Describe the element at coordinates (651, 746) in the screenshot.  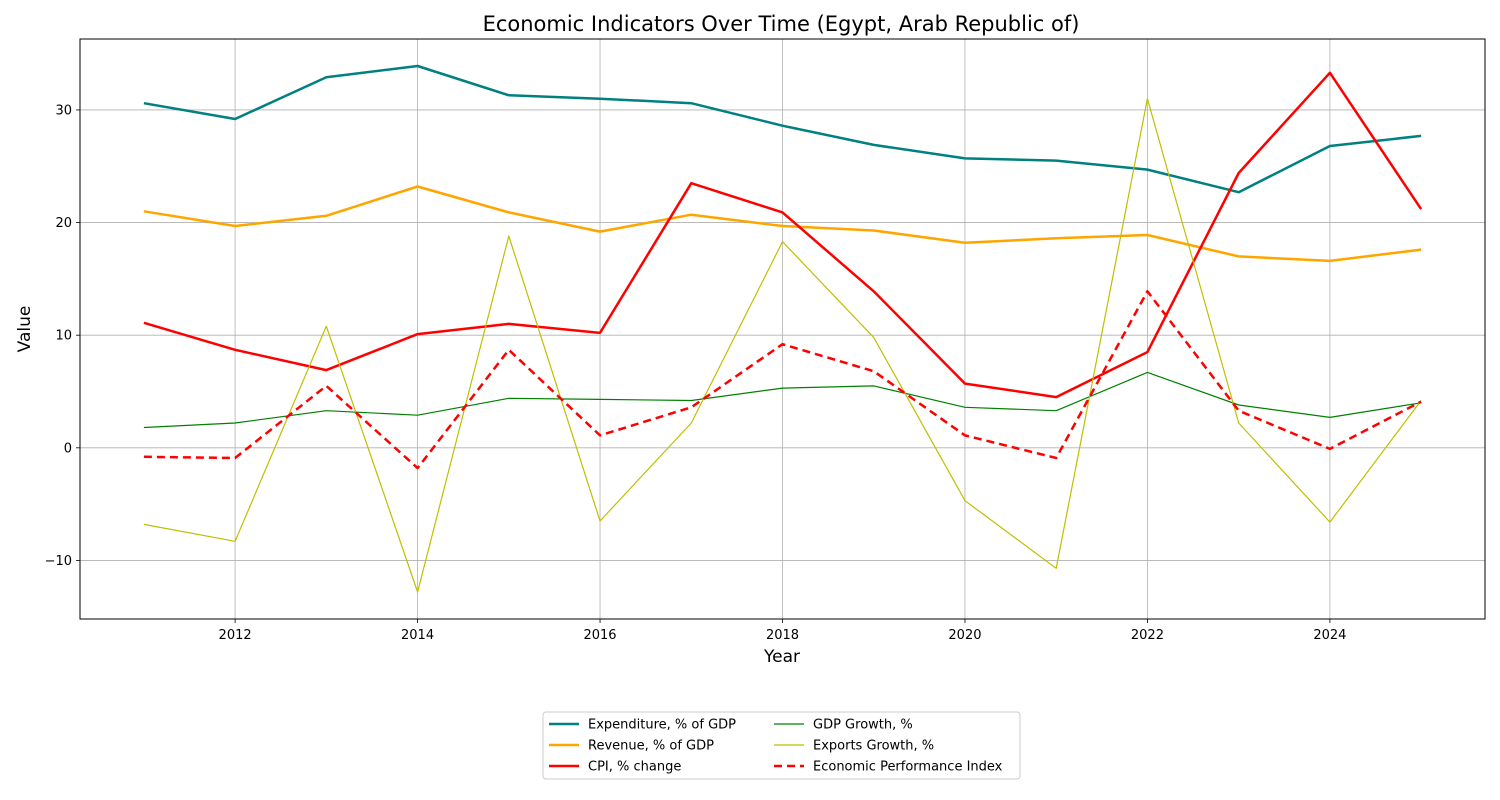
I see `legend-label: Revenue, % of GDP` at that location.